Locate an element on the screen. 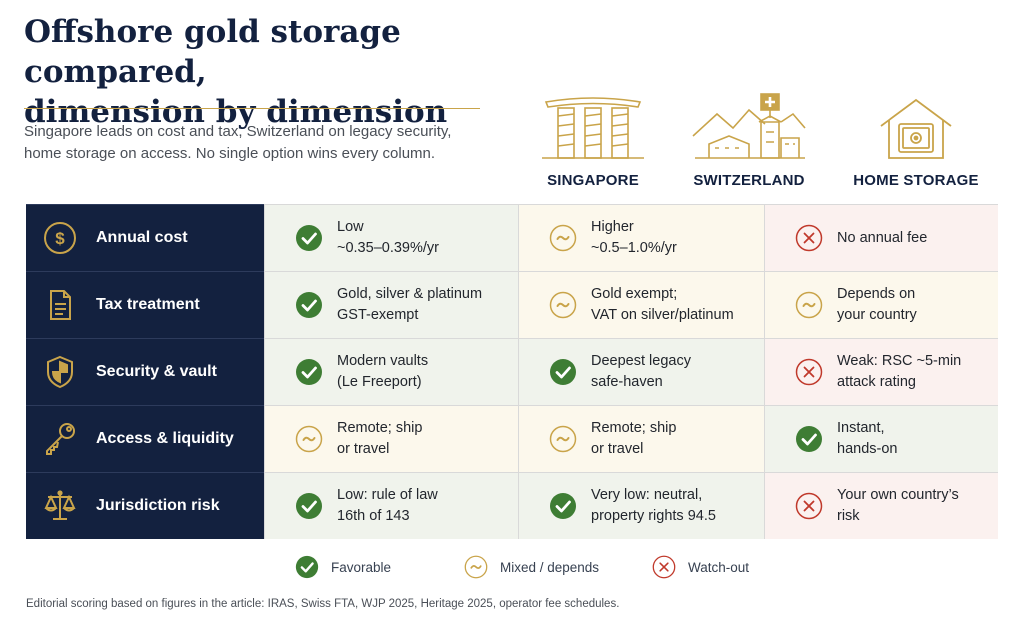  cell-line-1: Depends on is located at coordinates (876, 294).